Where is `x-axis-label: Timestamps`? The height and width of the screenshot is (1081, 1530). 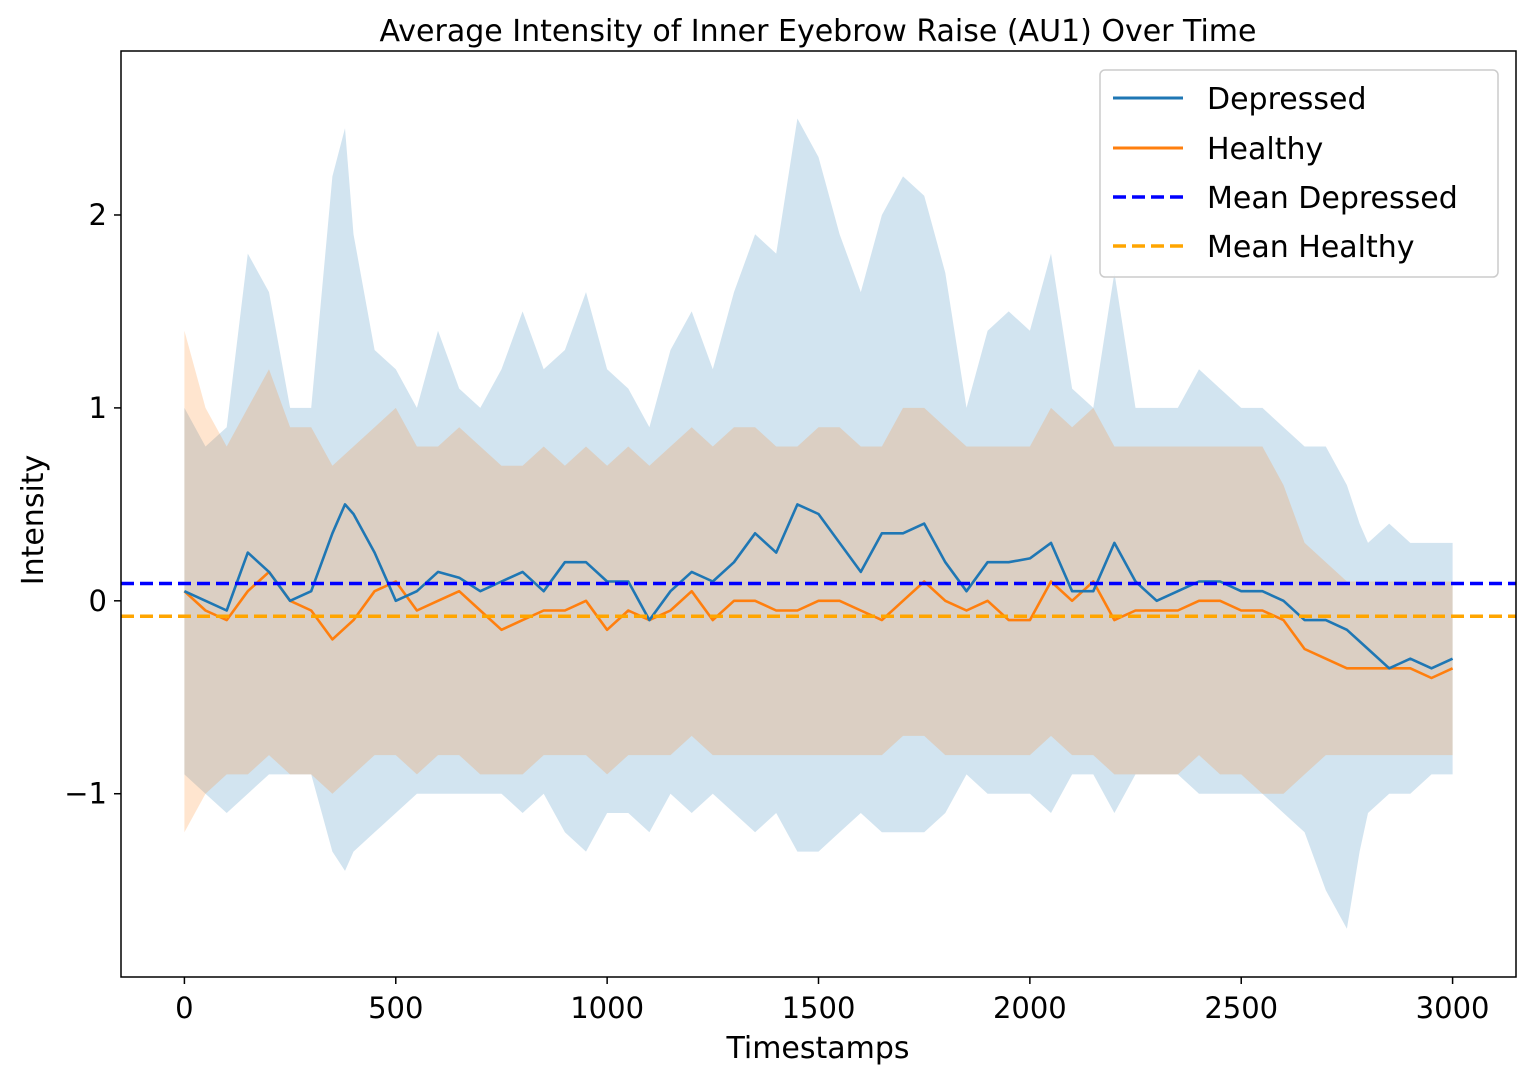 x-axis-label: Timestamps is located at coordinates (817, 1048).